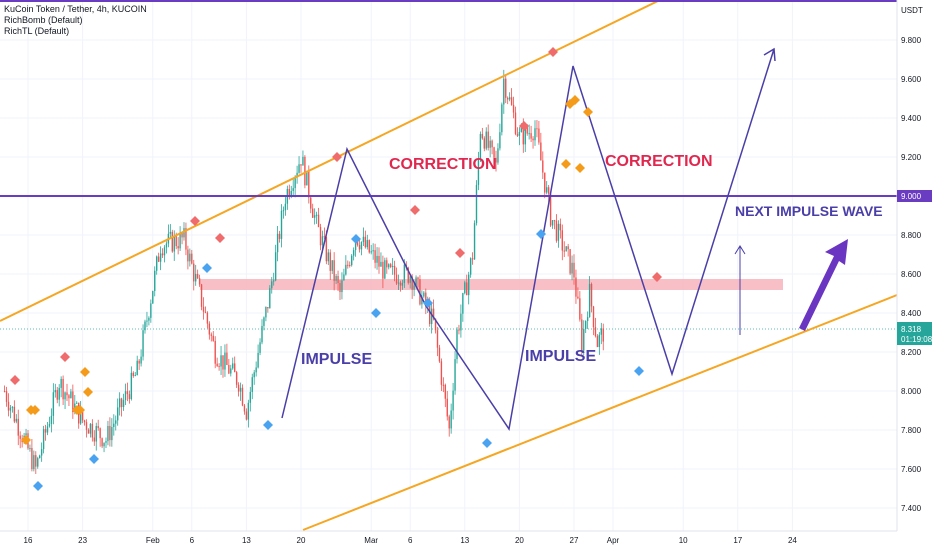 The height and width of the screenshot is (550, 932). I want to click on price-tick-label: 9.800, so click(911, 40).